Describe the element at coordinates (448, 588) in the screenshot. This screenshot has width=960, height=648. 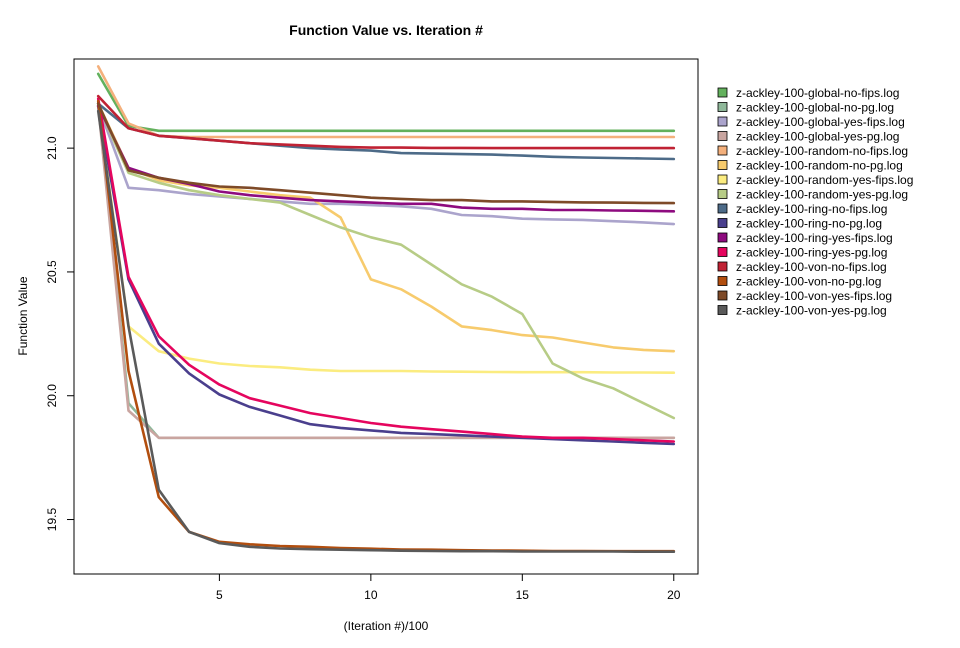
I see `x-axis: 5 10 15 20` at that location.